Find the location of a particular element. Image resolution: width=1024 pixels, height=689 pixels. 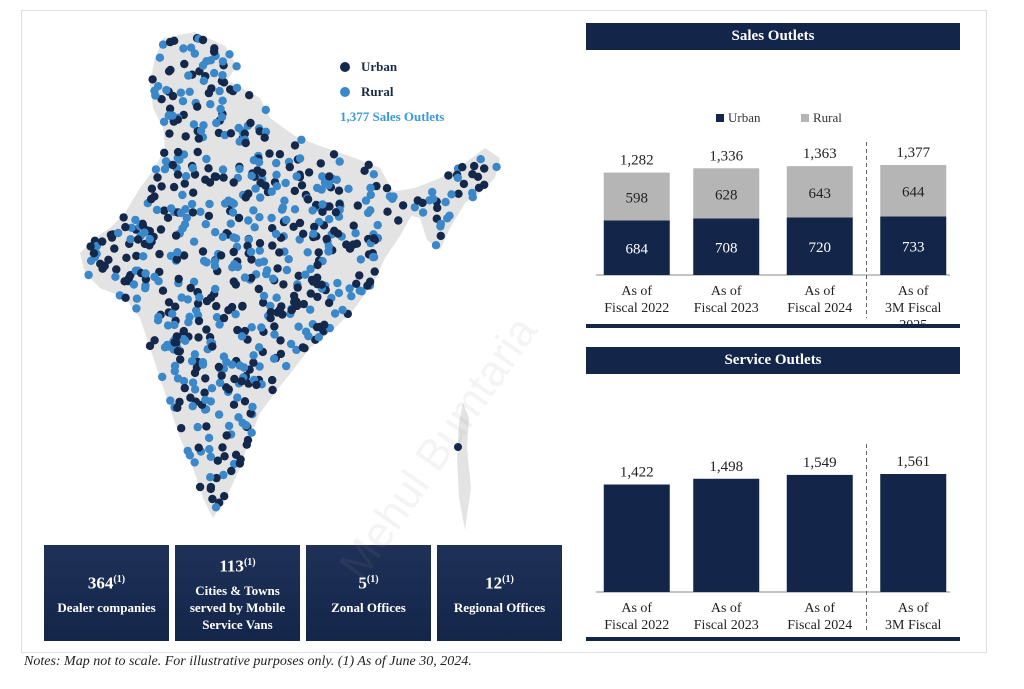

bar-rural is located at coordinates (726, 193).